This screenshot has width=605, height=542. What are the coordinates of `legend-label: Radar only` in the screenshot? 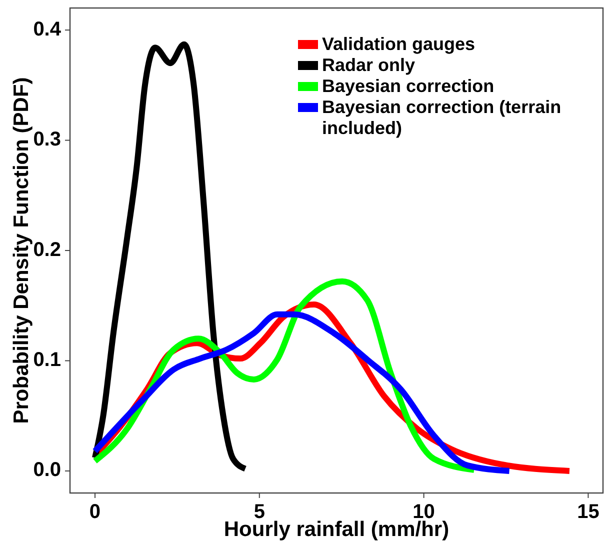 It's located at (369, 64).